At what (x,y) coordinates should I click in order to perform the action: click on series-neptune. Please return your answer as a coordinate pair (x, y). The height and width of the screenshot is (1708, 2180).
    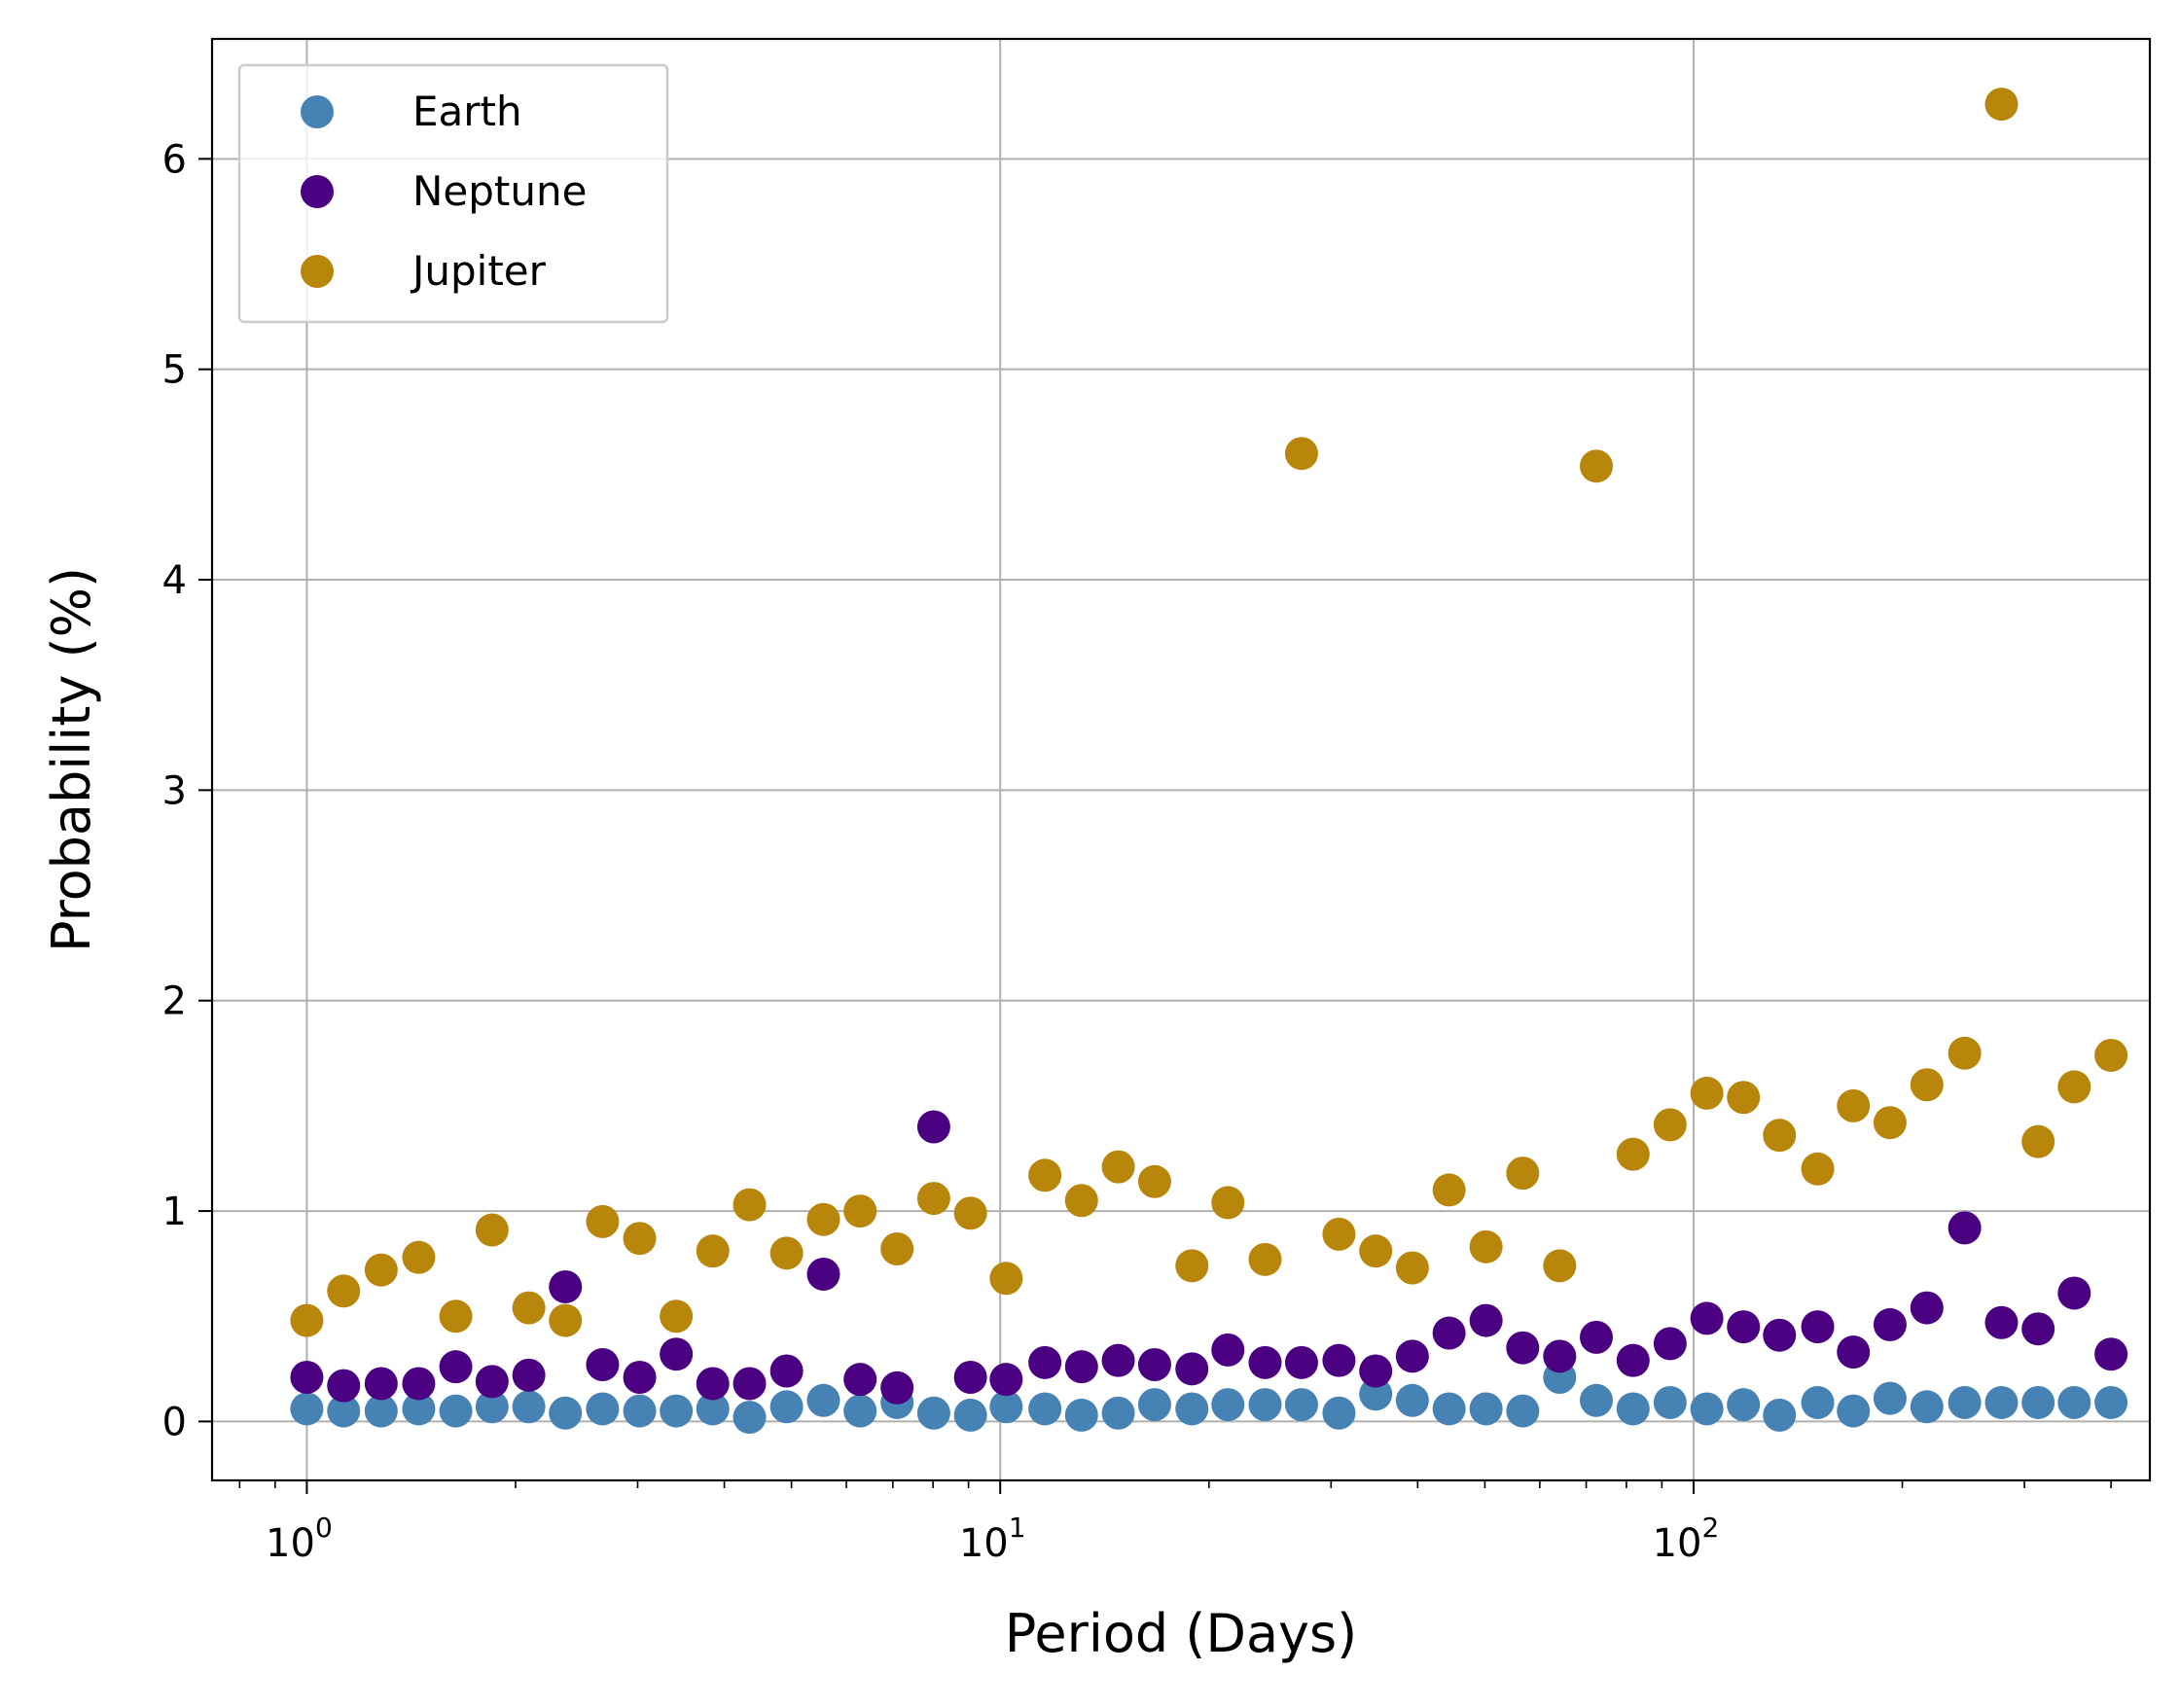
    Looking at the image, I should click on (1209, 1258).